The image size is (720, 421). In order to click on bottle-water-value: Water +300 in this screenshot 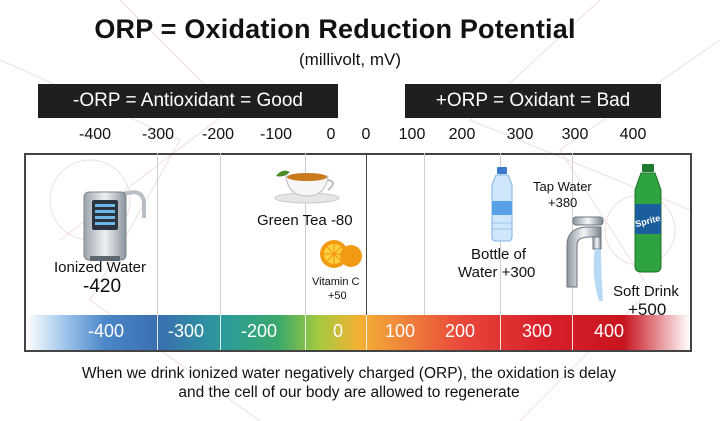, I will do `click(497, 272)`.